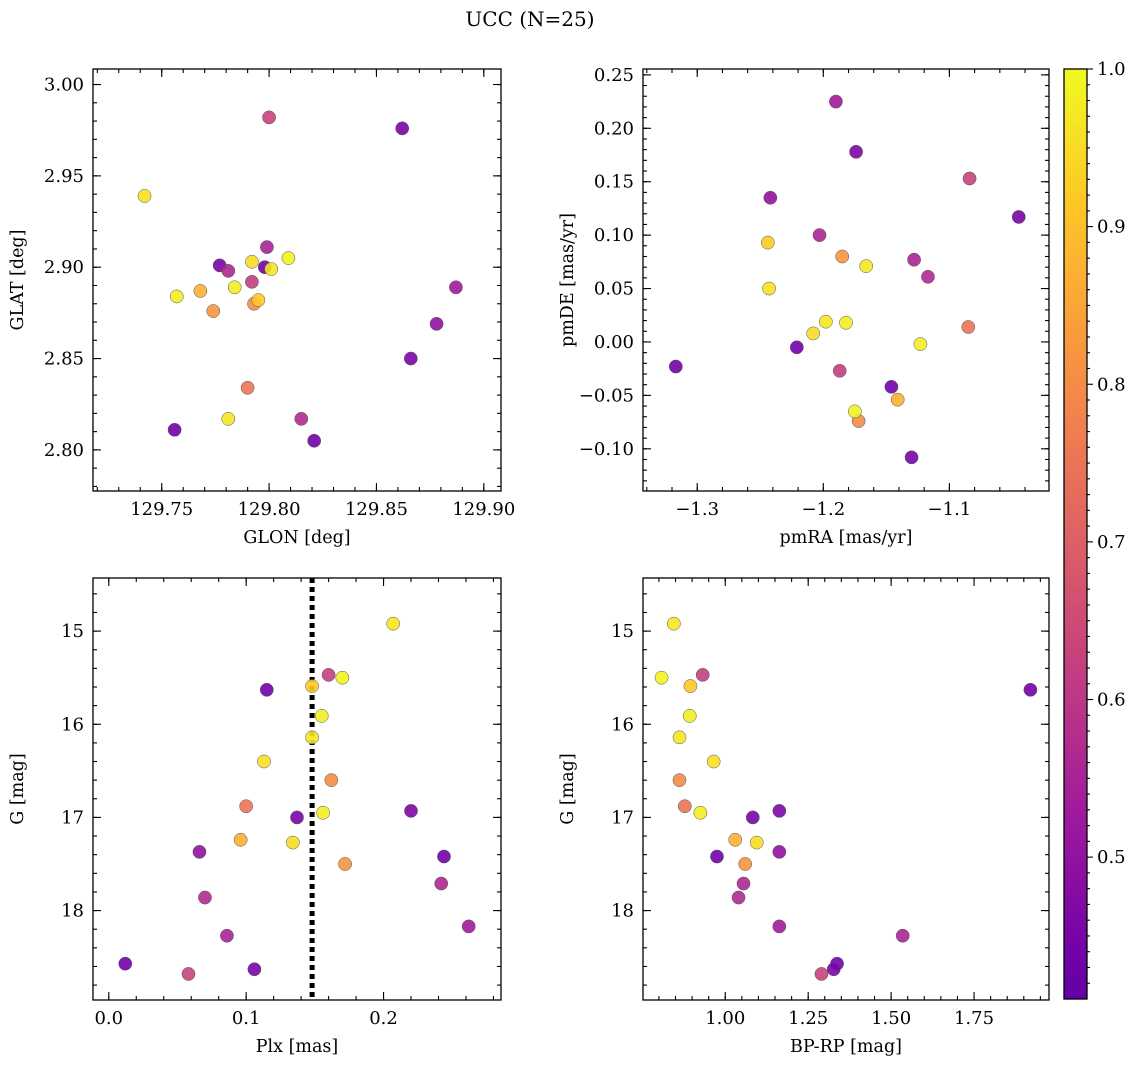 This screenshot has height=1068, width=1136. Describe the element at coordinates (1094, 529) in the screenshot. I see `probability-colorbar: 0.5 0.6 0.7 0.8 0.9 1.0` at that location.